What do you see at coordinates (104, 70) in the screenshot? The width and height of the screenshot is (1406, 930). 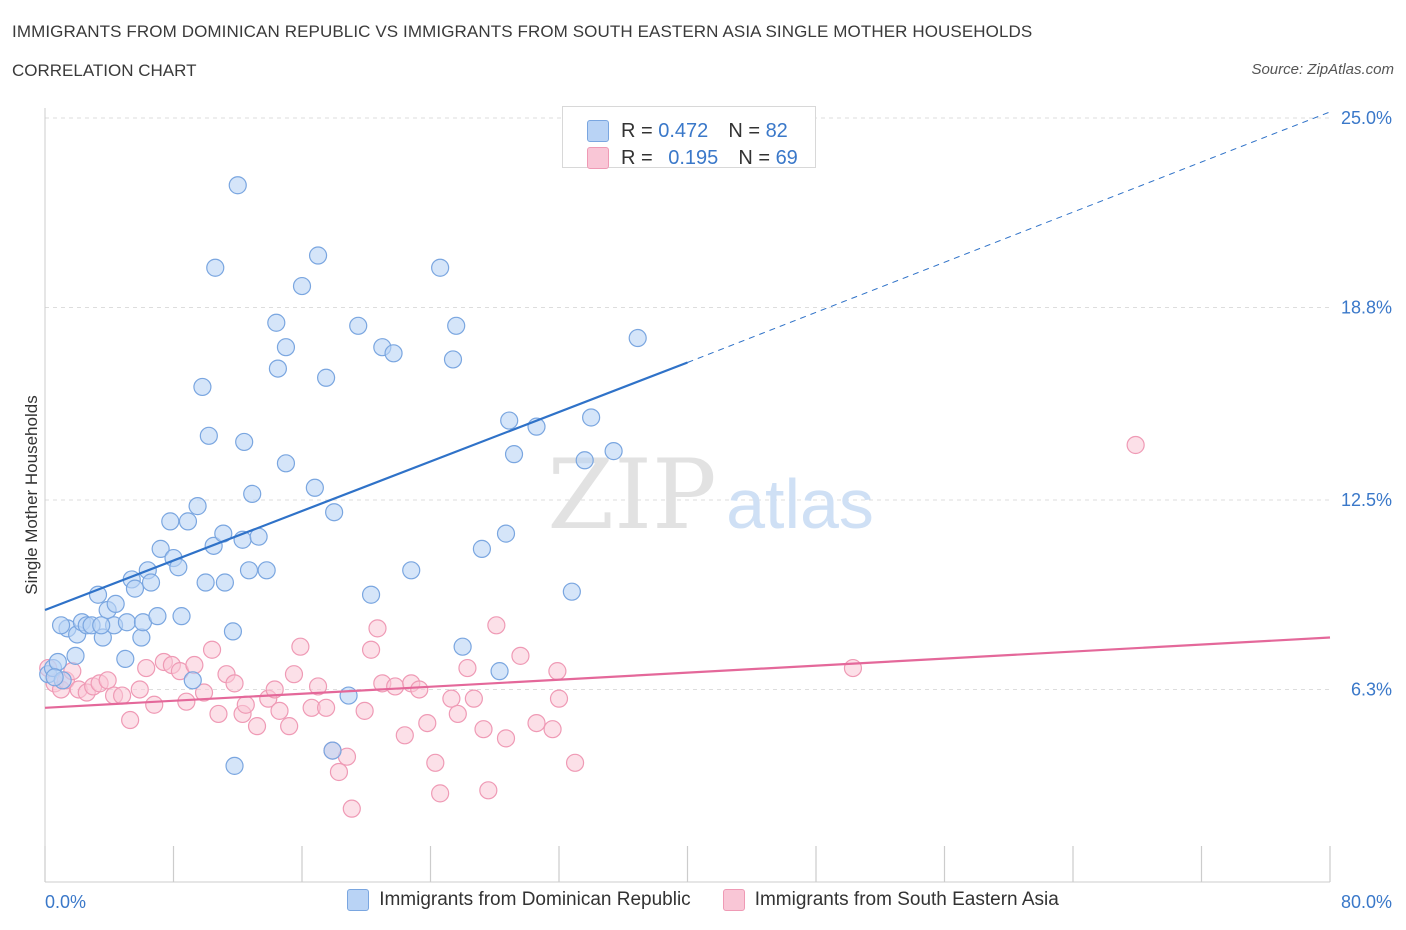 I see `chart-subtitle: CORRELATION CHART` at bounding box center [104, 70].